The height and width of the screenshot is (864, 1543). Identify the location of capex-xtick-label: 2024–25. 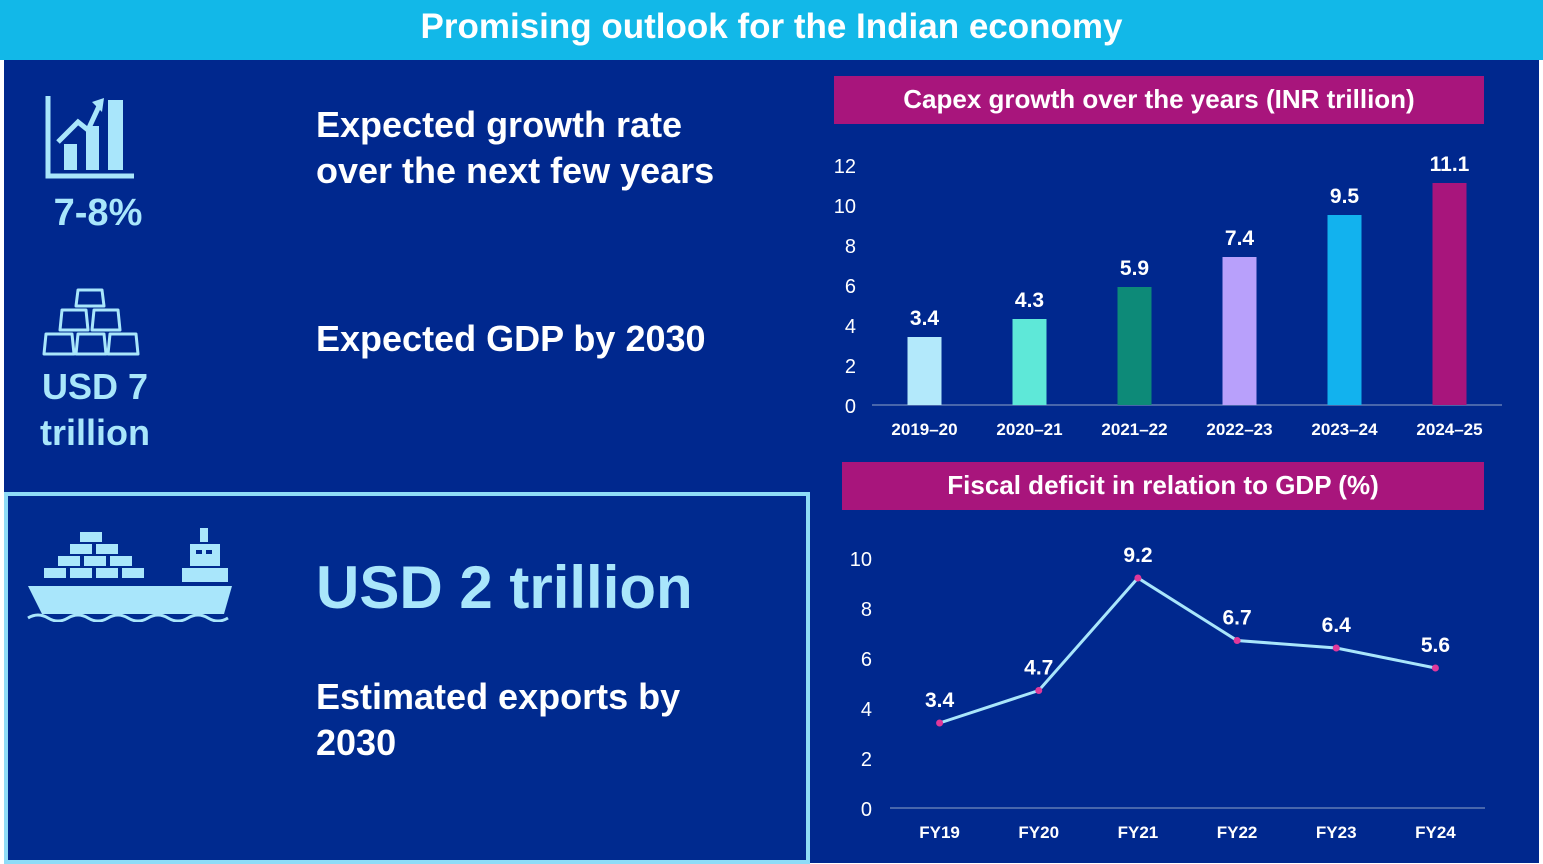
(1449, 429).